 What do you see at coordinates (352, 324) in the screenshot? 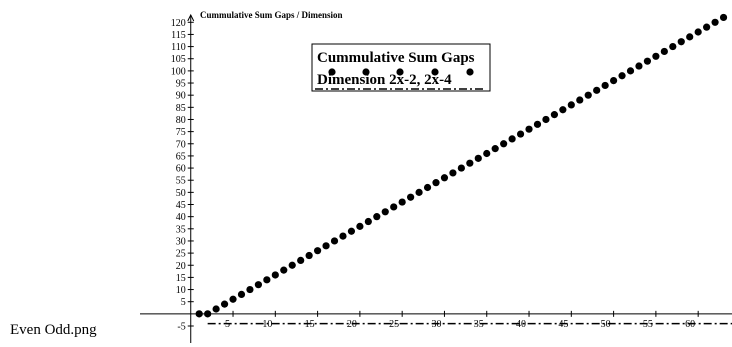
I see `x-tick-label: 20` at bounding box center [352, 324].